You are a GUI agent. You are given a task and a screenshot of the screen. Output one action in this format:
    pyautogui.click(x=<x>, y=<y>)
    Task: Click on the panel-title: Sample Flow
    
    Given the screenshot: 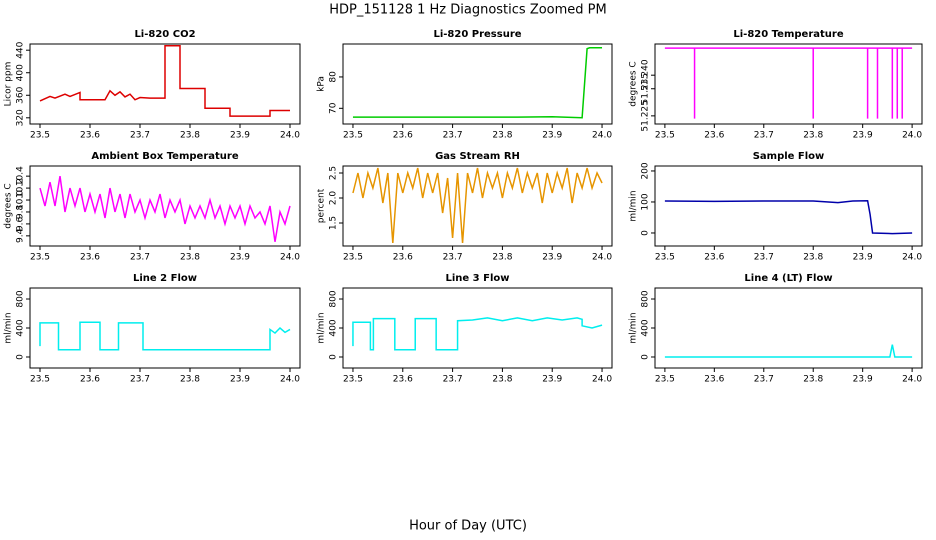 What is the action you would take?
    pyautogui.click(x=789, y=156)
    